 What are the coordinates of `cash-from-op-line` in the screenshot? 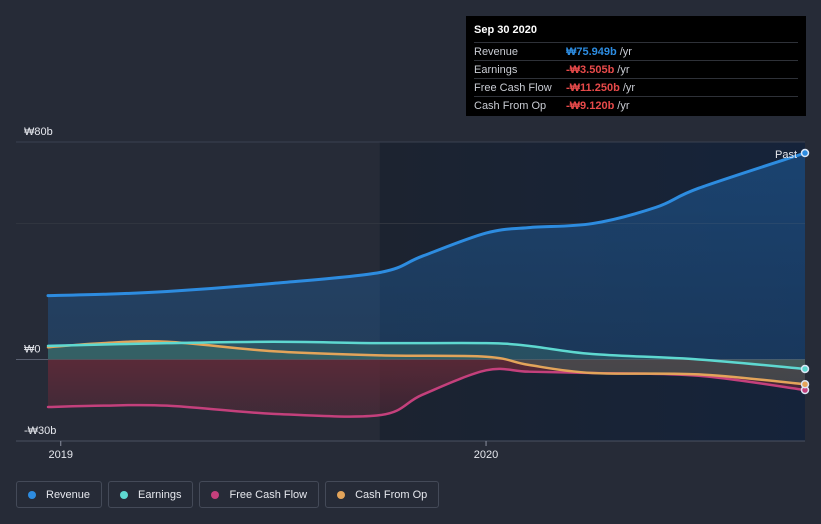 It's located at (426, 363).